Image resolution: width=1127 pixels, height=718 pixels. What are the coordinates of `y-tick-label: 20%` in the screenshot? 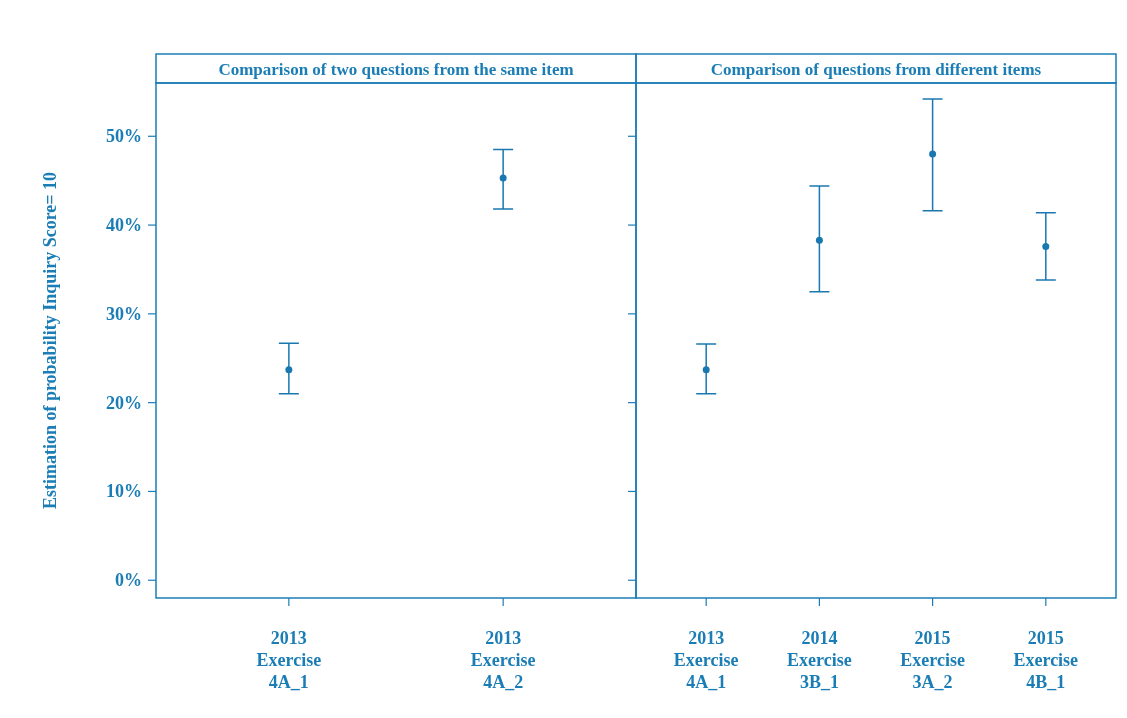 It's located at (124, 402).